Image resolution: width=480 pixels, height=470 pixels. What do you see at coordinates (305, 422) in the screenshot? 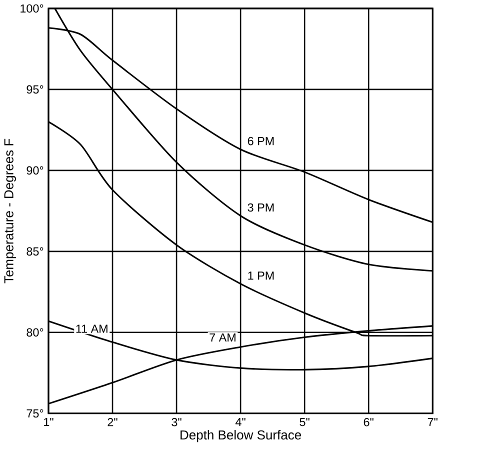
I see `x-tick-label: 5"` at bounding box center [305, 422].